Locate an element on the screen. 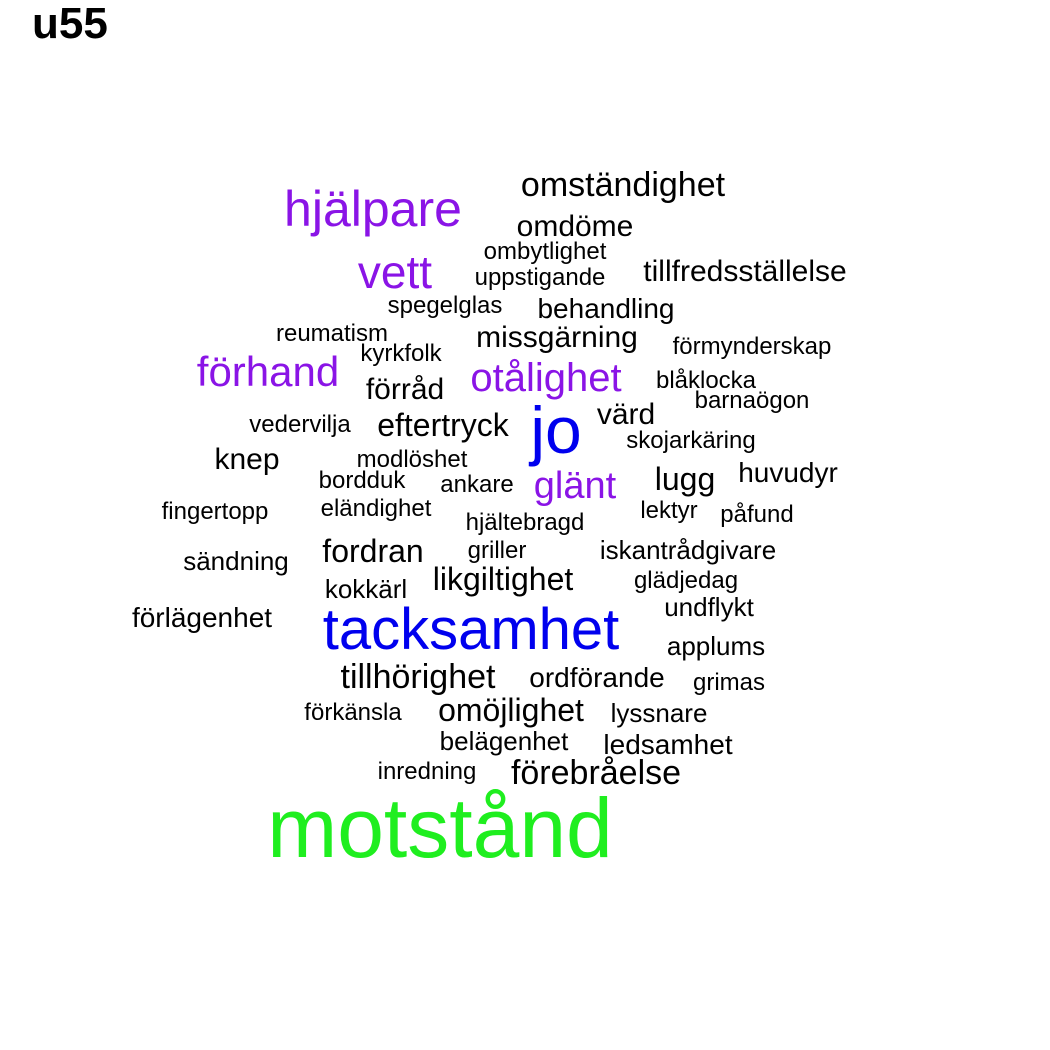 This screenshot has height=1050, width=1050. cloud-word: påfund is located at coordinates (757, 514).